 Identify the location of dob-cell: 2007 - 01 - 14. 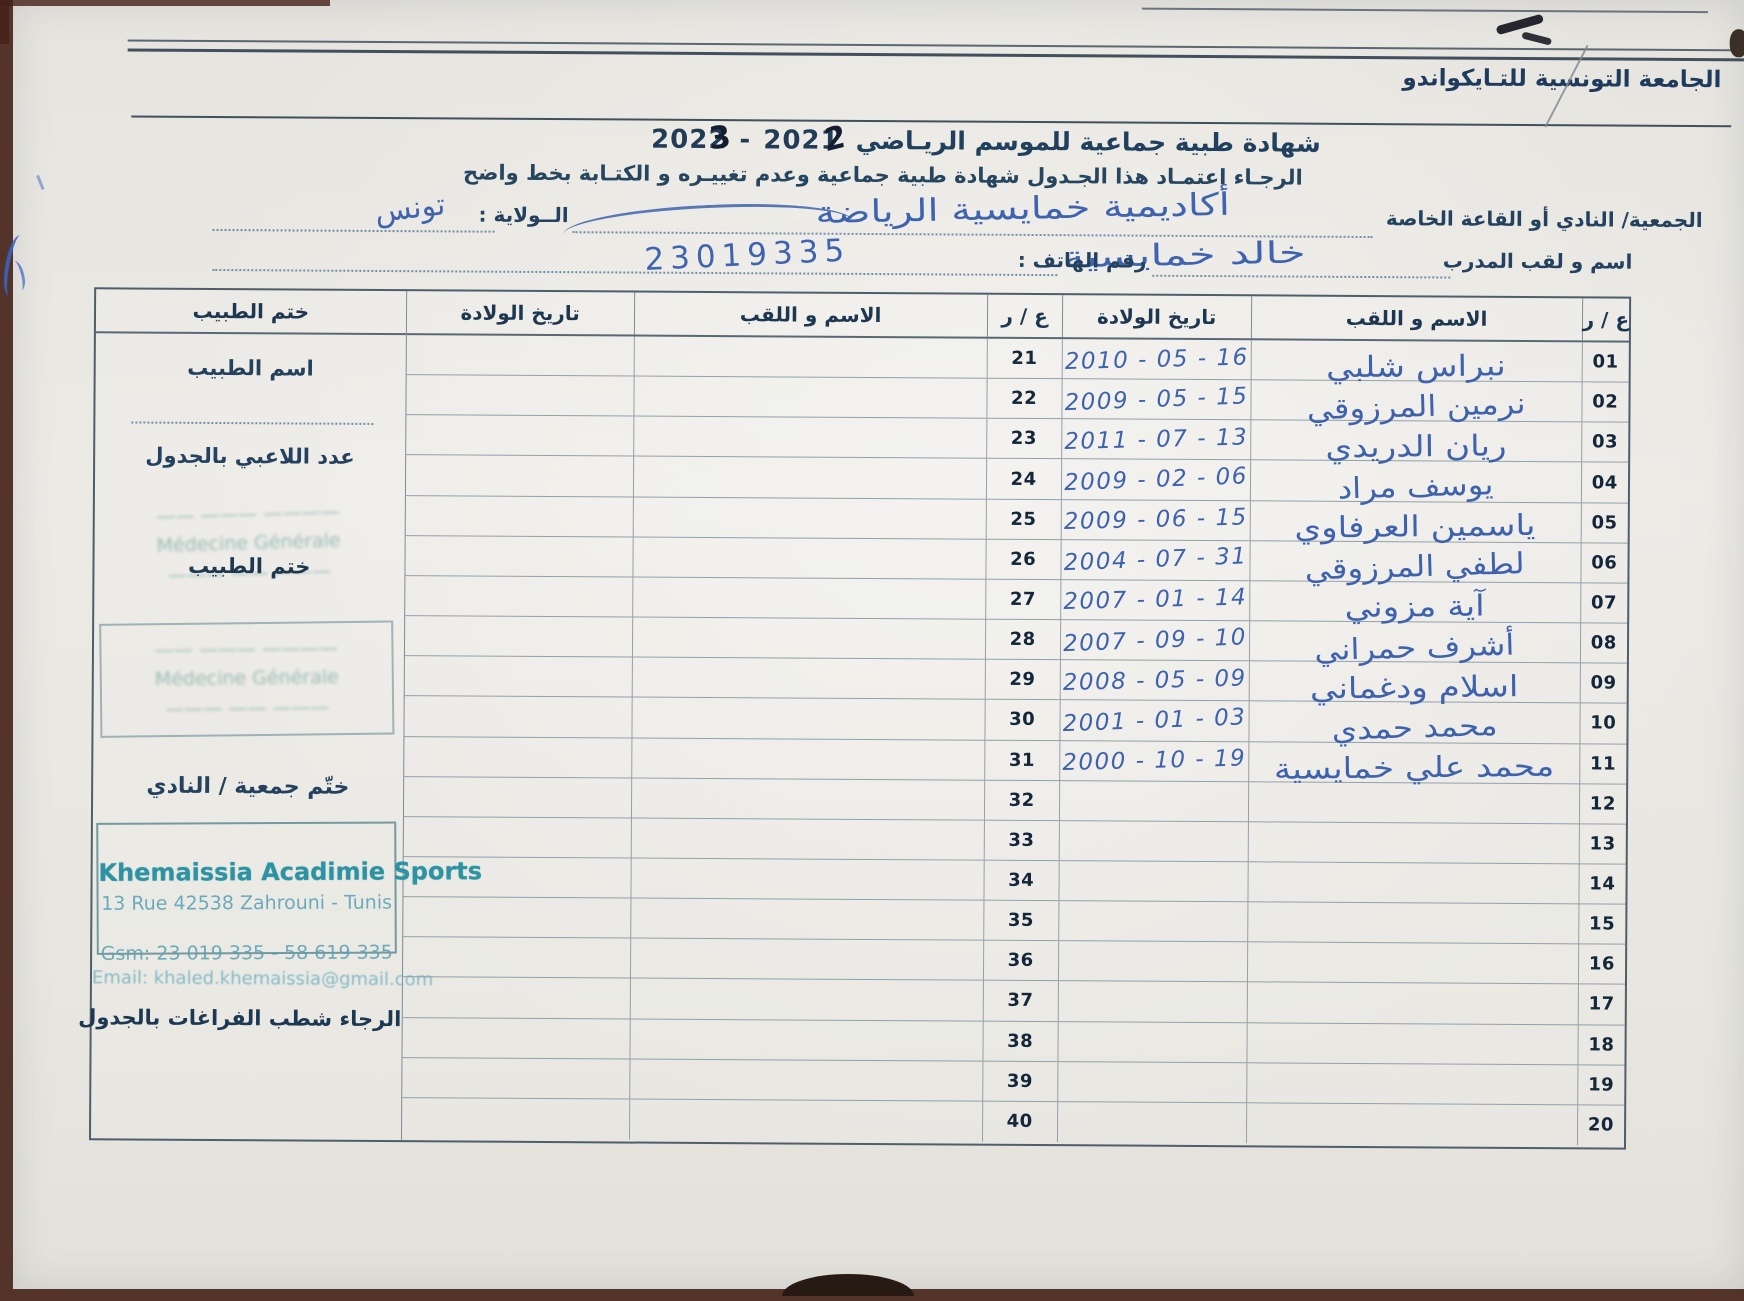
(1154, 601).